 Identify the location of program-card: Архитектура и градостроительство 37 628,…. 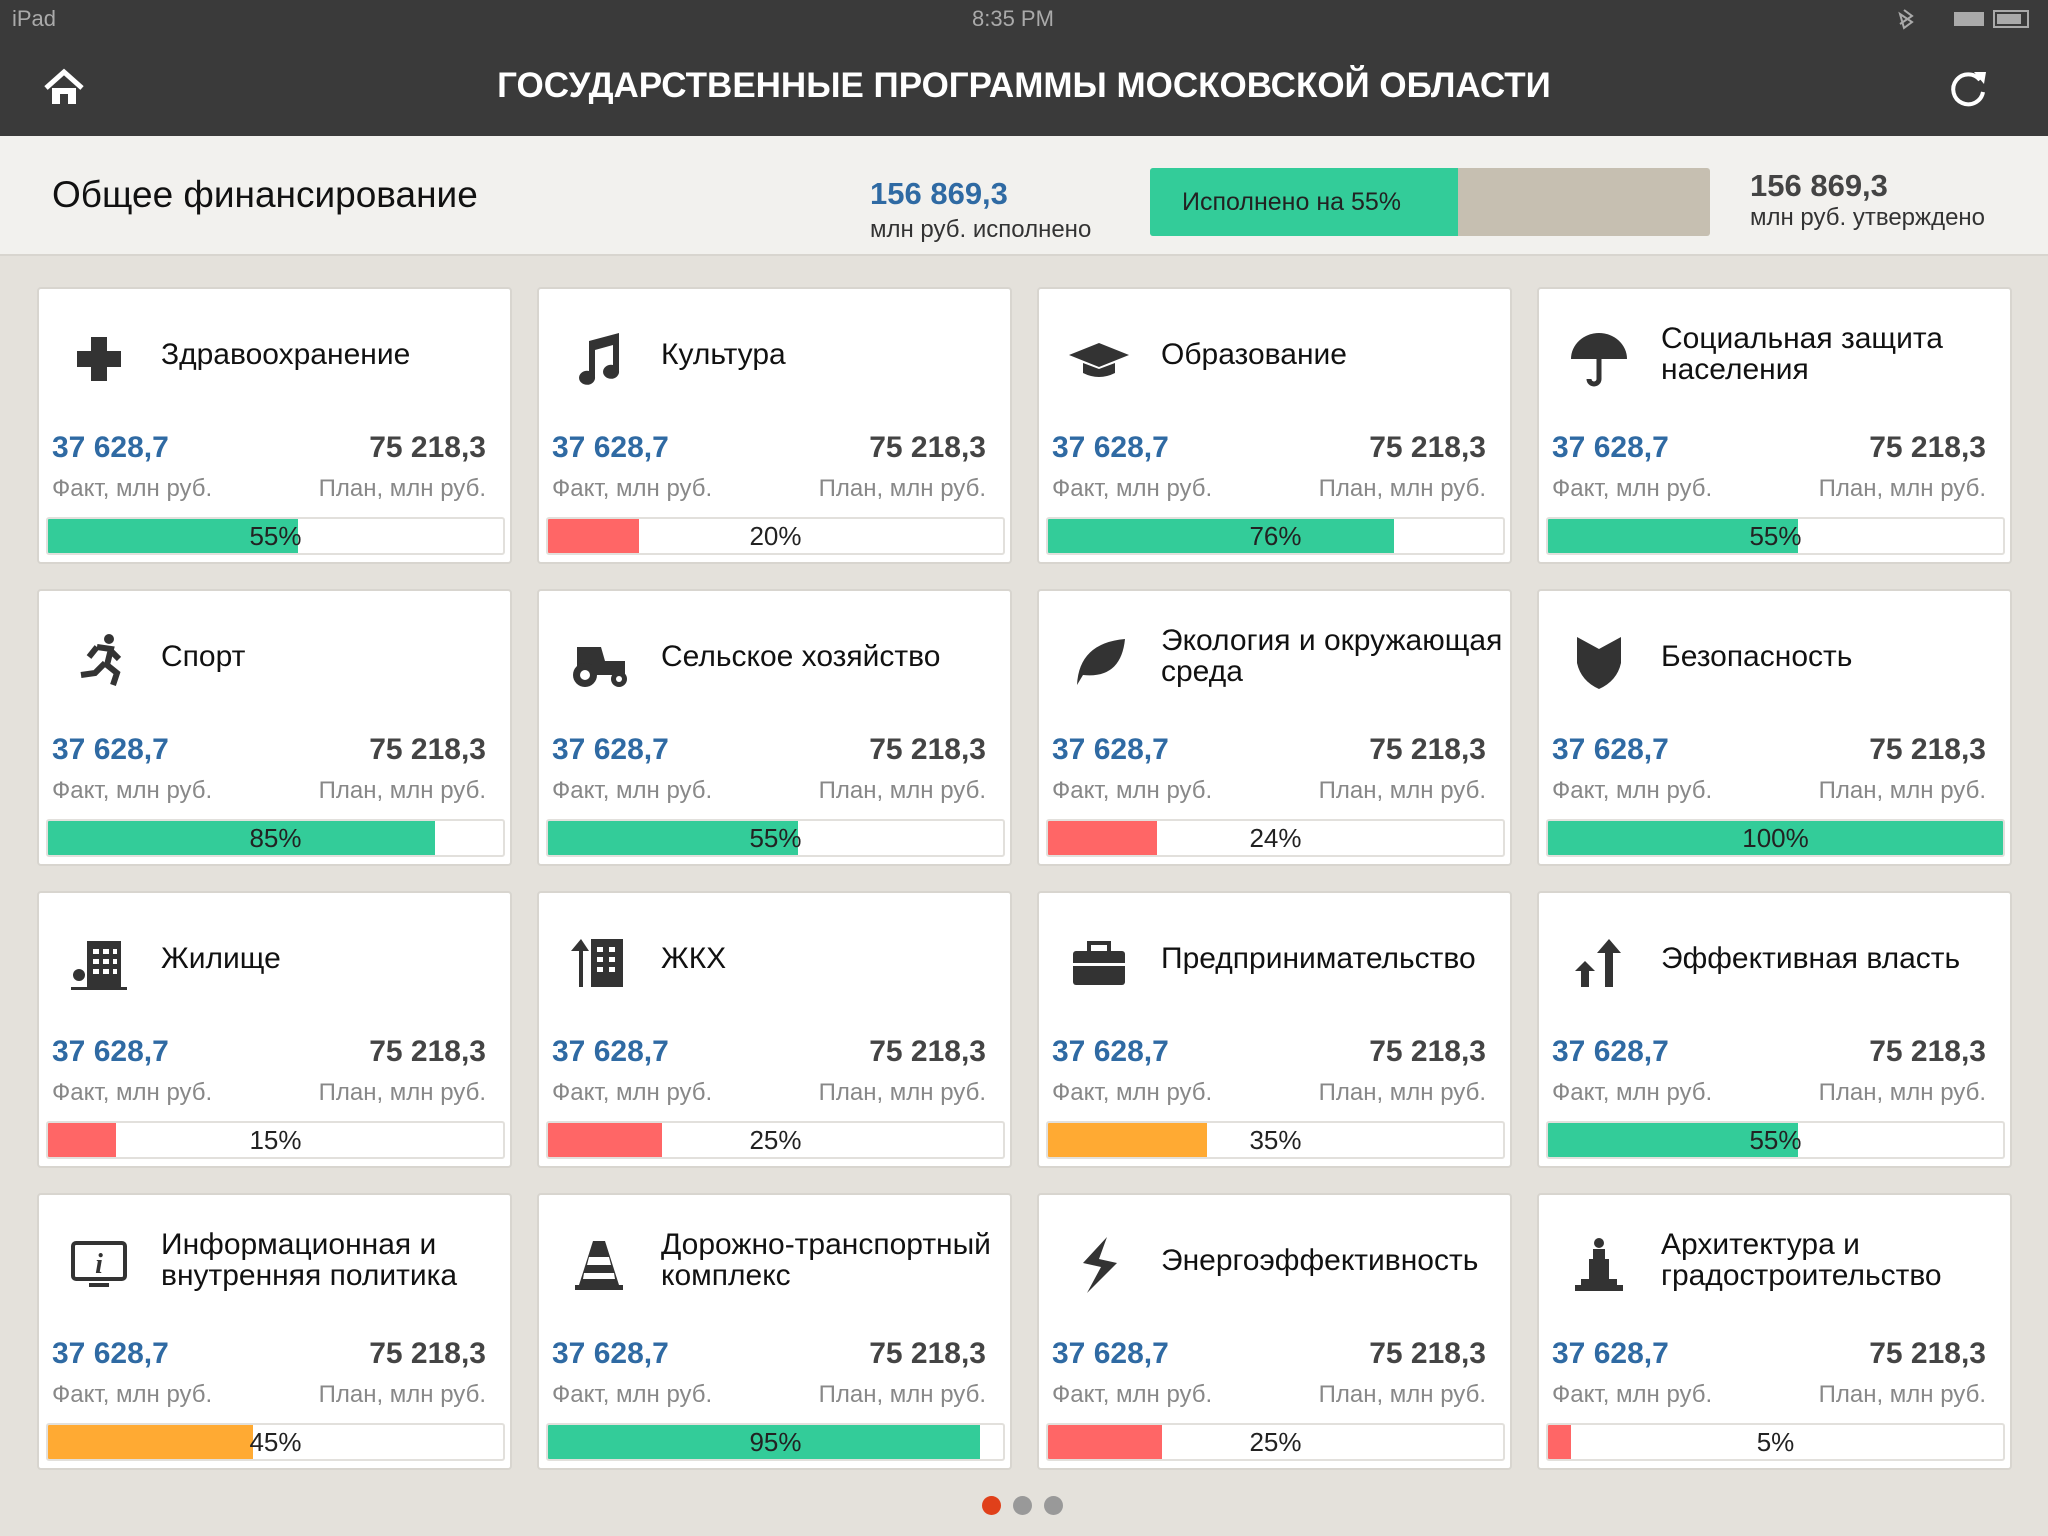
(1774, 1331).